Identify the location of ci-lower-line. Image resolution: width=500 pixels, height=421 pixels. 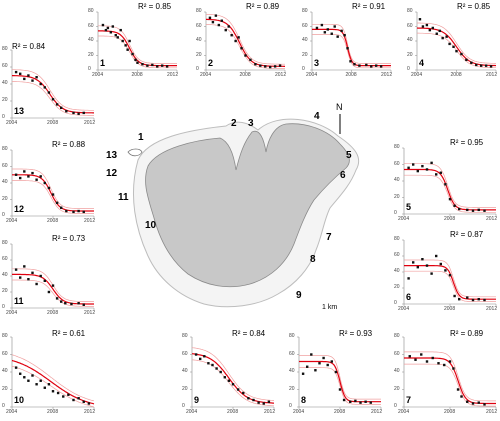
(53, 293).